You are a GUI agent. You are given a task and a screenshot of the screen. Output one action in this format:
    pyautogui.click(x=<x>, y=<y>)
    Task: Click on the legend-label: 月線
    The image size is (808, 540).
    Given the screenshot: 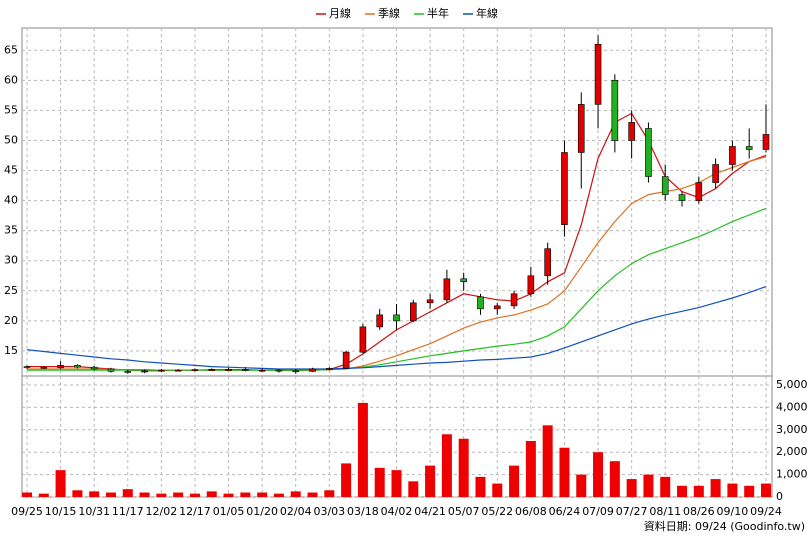 What is the action you would take?
    pyautogui.click(x=340, y=13)
    